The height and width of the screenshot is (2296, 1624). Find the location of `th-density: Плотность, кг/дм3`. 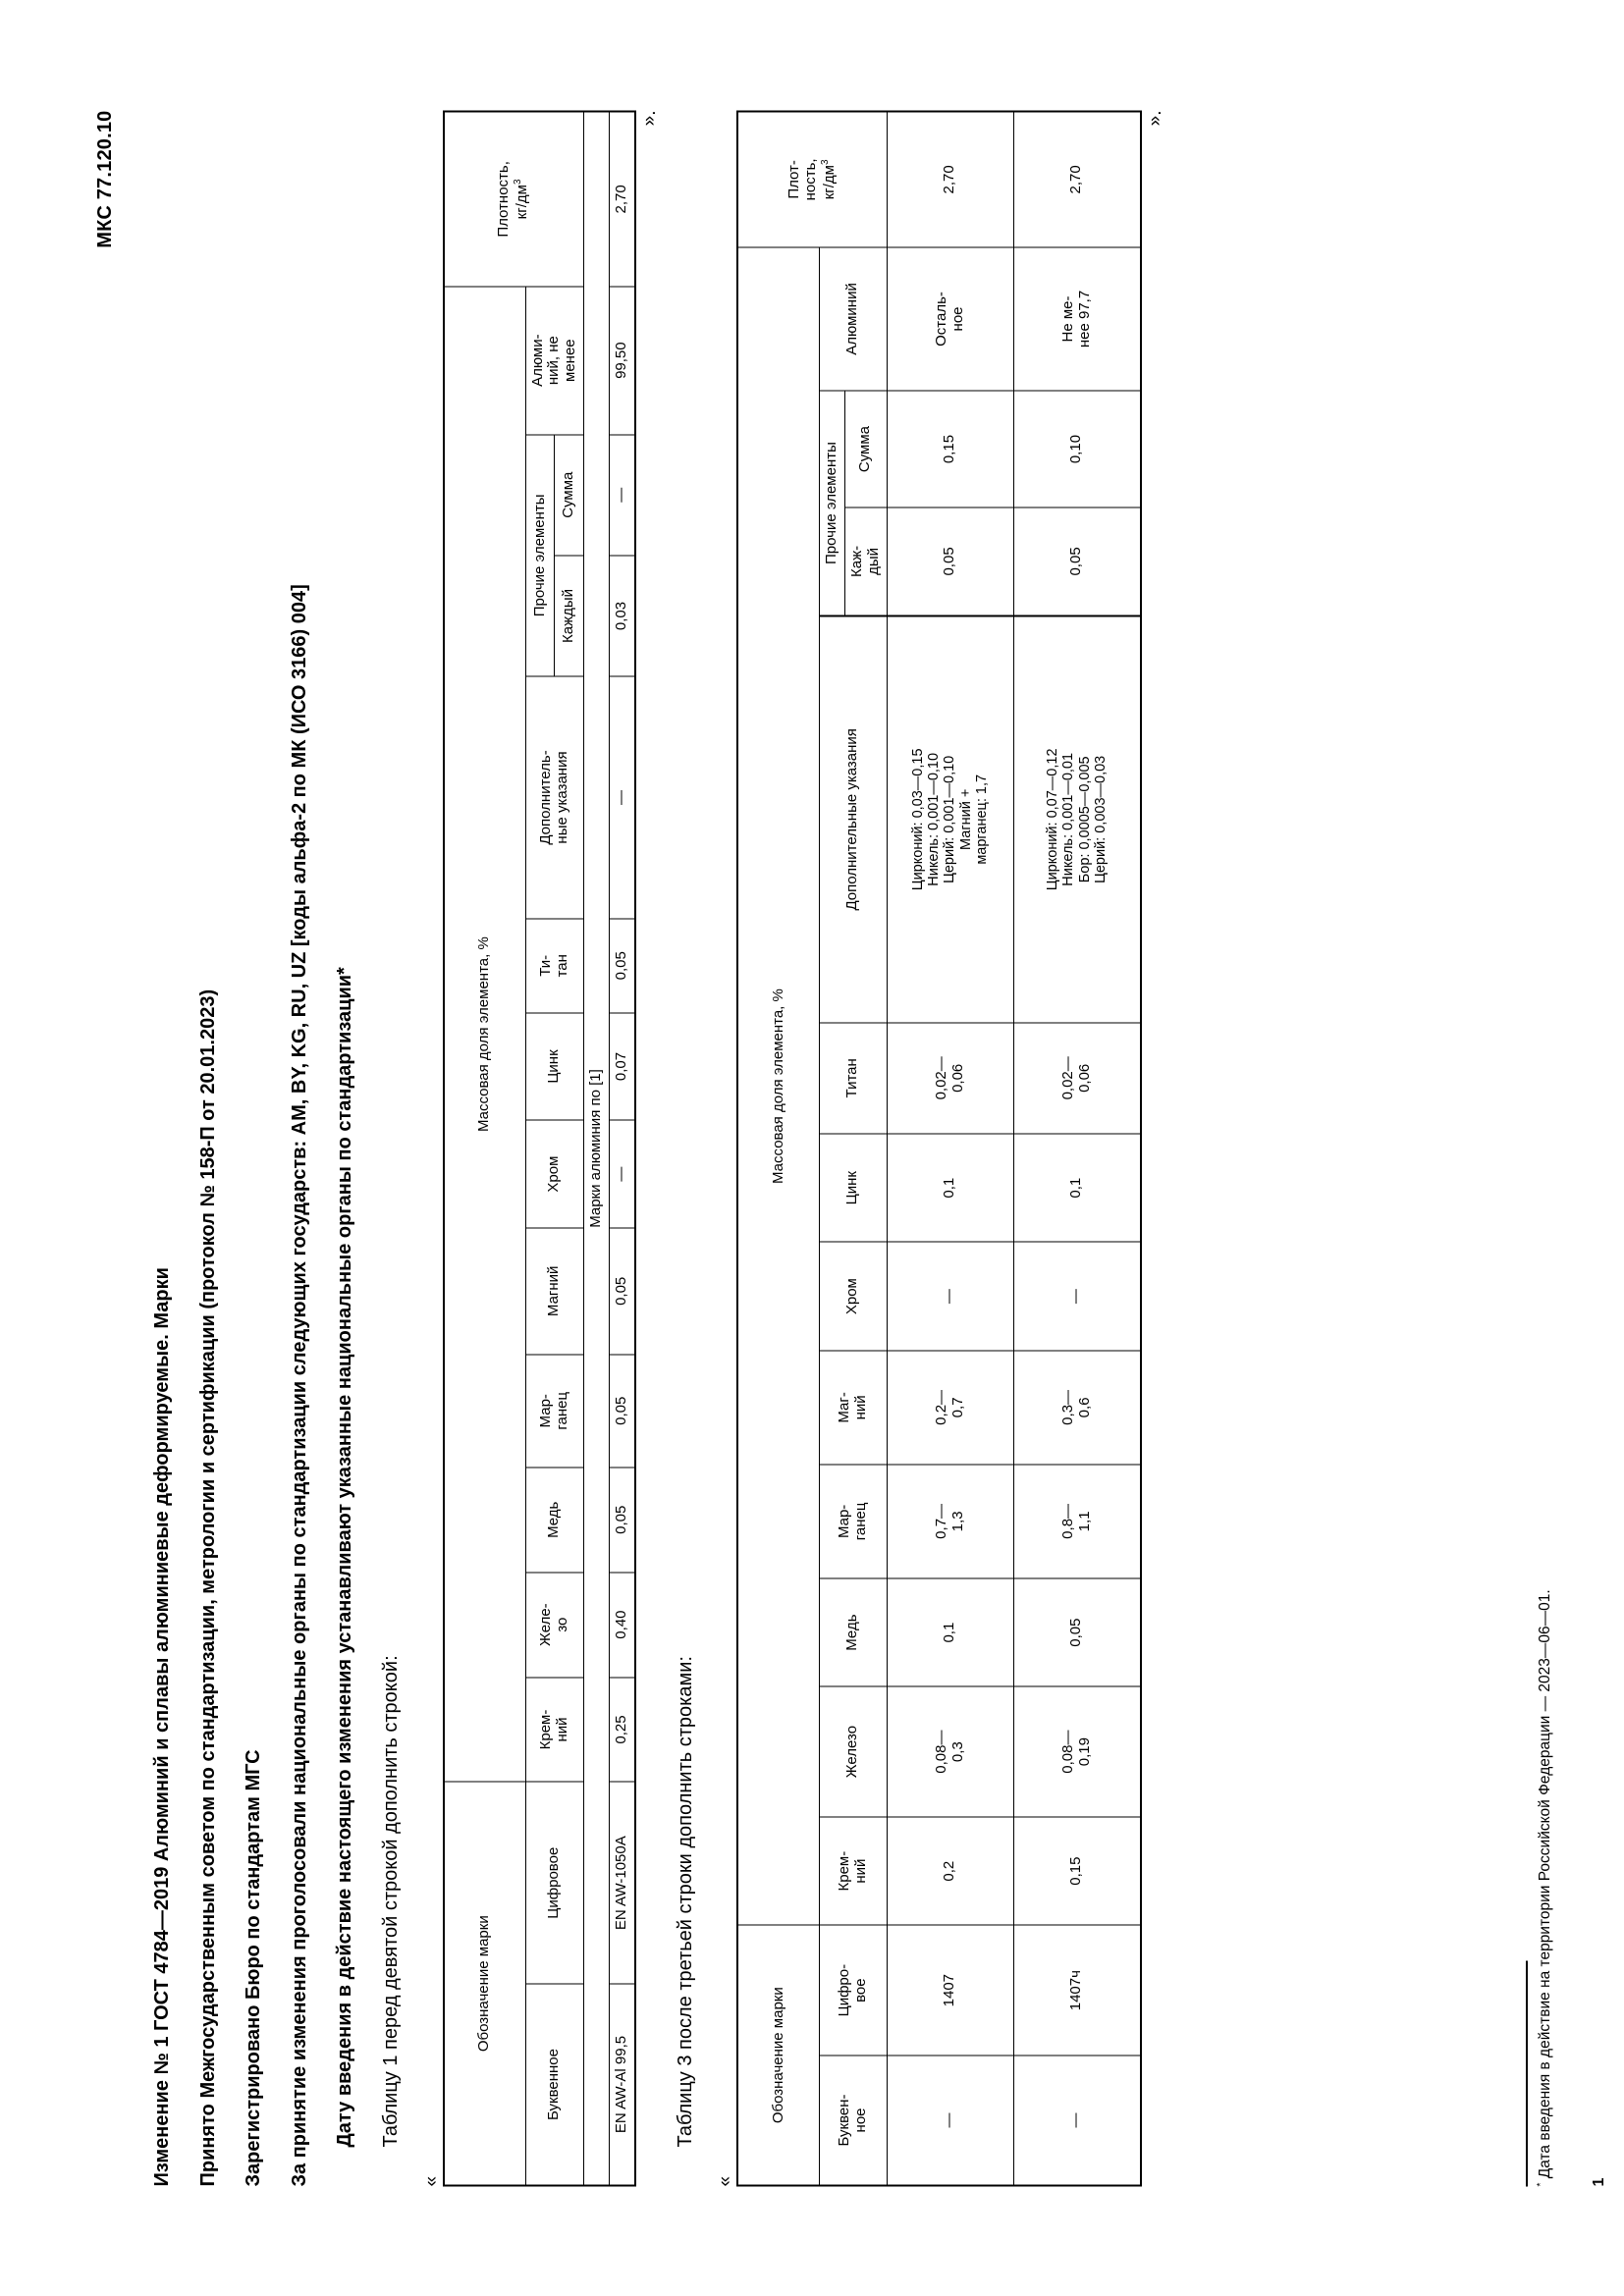

th-density: Плотность, кг/дм3 is located at coordinates (513, 199).